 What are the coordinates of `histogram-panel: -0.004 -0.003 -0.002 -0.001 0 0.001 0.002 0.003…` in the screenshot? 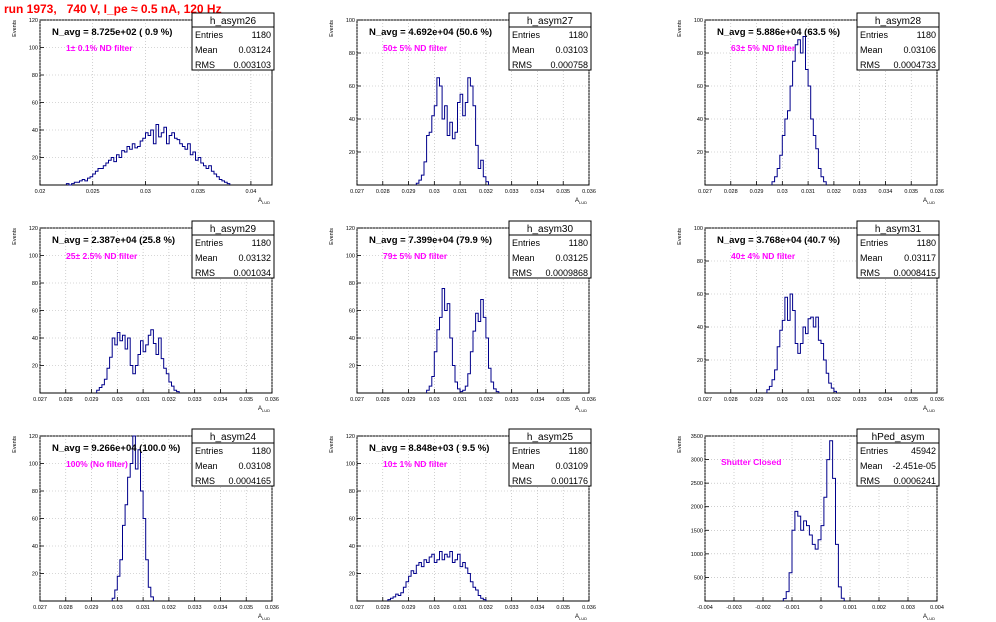 It's located at (810, 524).